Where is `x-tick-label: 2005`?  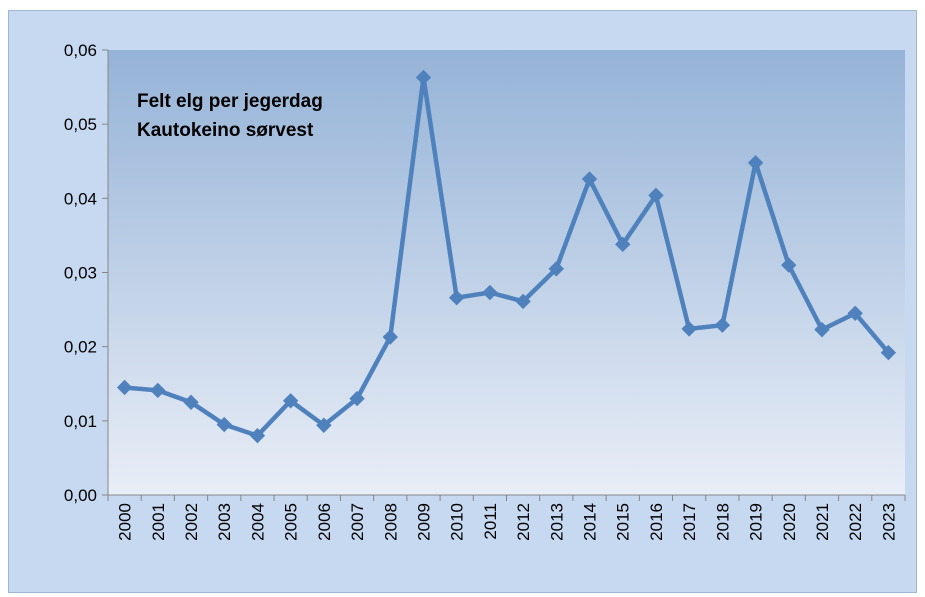
x-tick-label: 2005 is located at coordinates (291, 522).